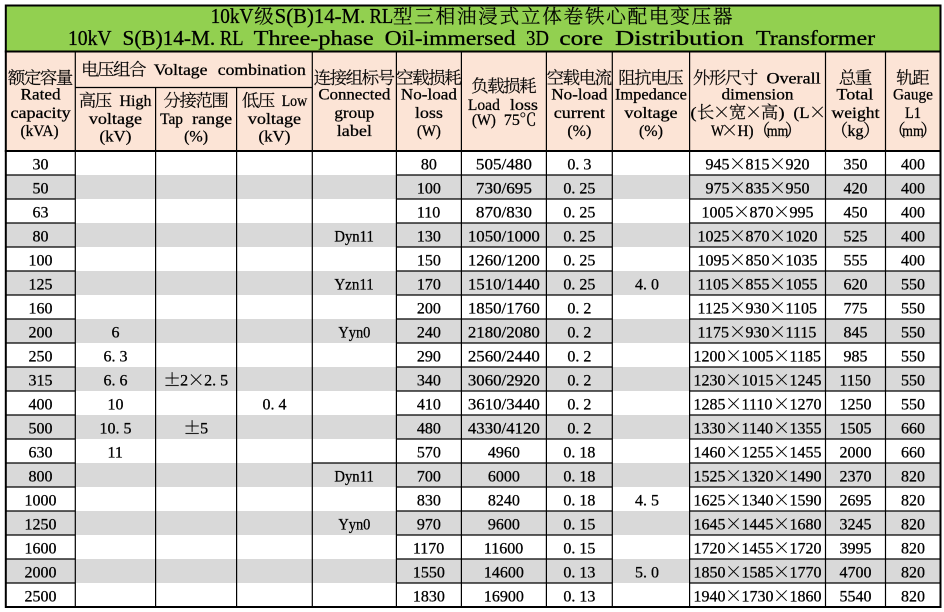 The image size is (944, 612). Describe the element at coordinates (856, 501) in the screenshot. I see `svg-text: 2695` at that location.